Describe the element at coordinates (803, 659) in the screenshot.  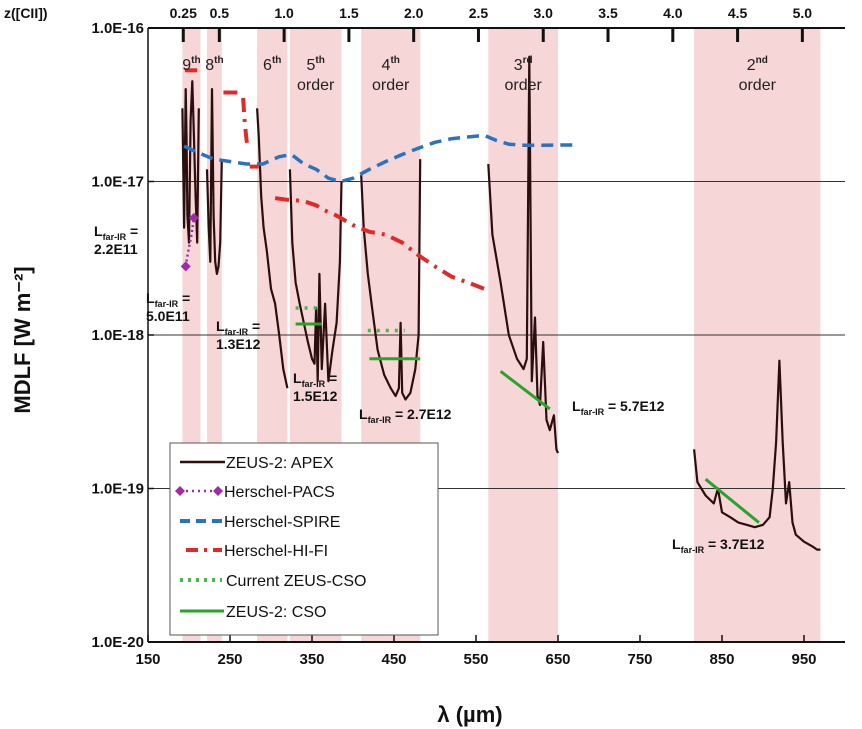
I see `x-tick-label: 950` at that location.